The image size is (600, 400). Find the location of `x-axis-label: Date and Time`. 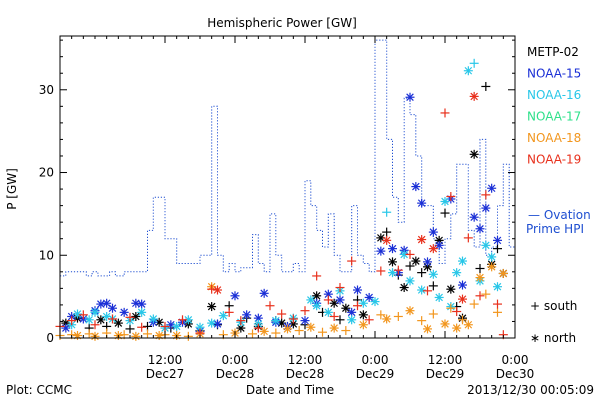

x-axis-label: Date and Time is located at coordinates (290, 390).